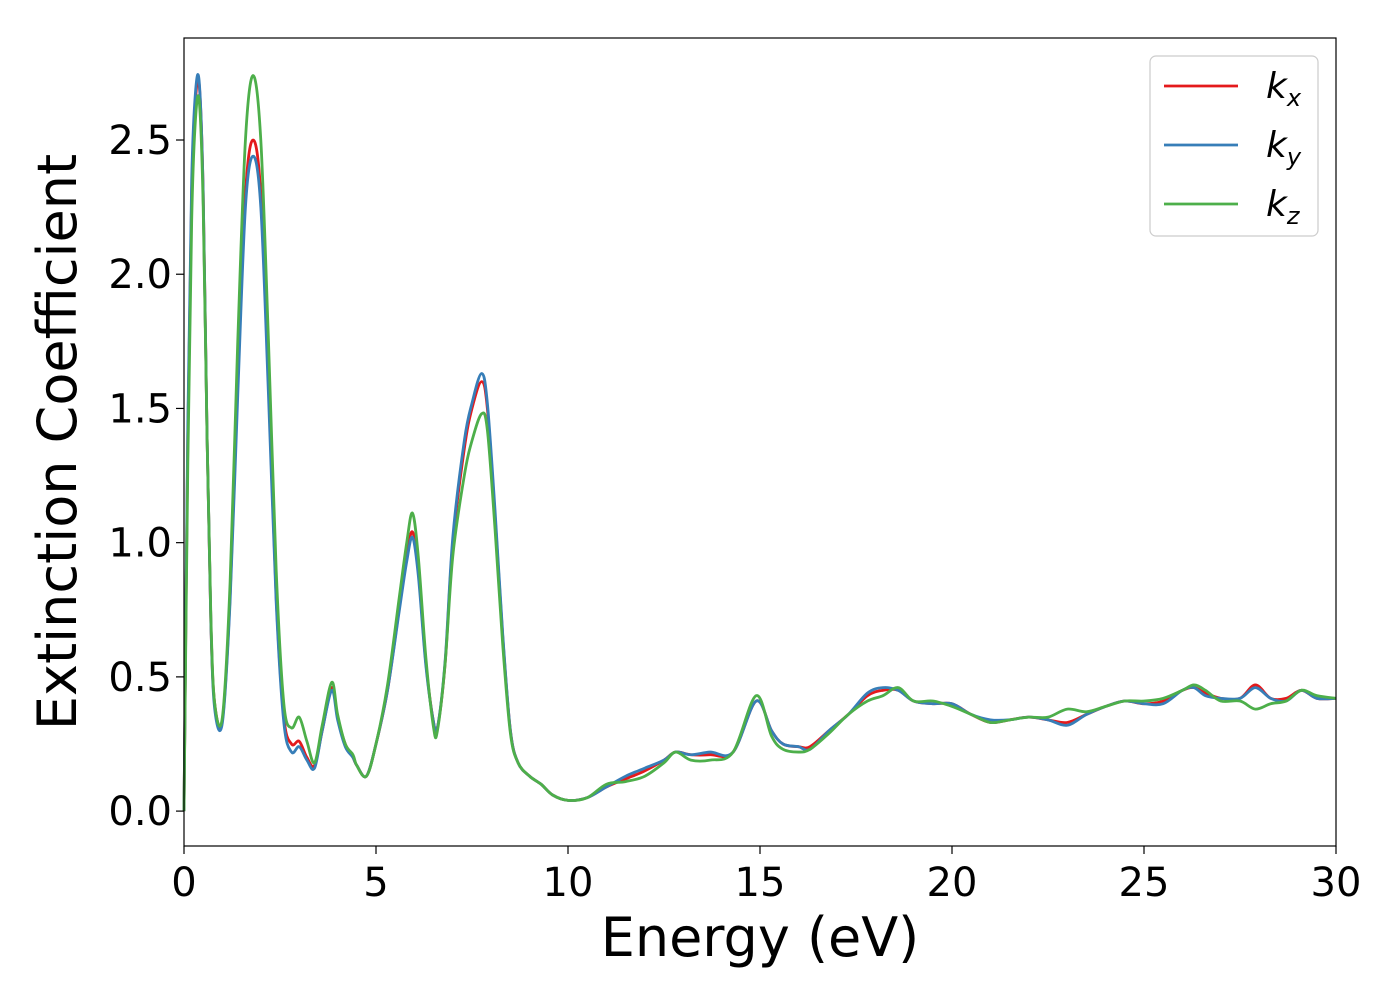 The image size is (1400, 1000). I want to click on x-axis-ticks: 0 5 10 15 20 25 30, so click(766, 876).